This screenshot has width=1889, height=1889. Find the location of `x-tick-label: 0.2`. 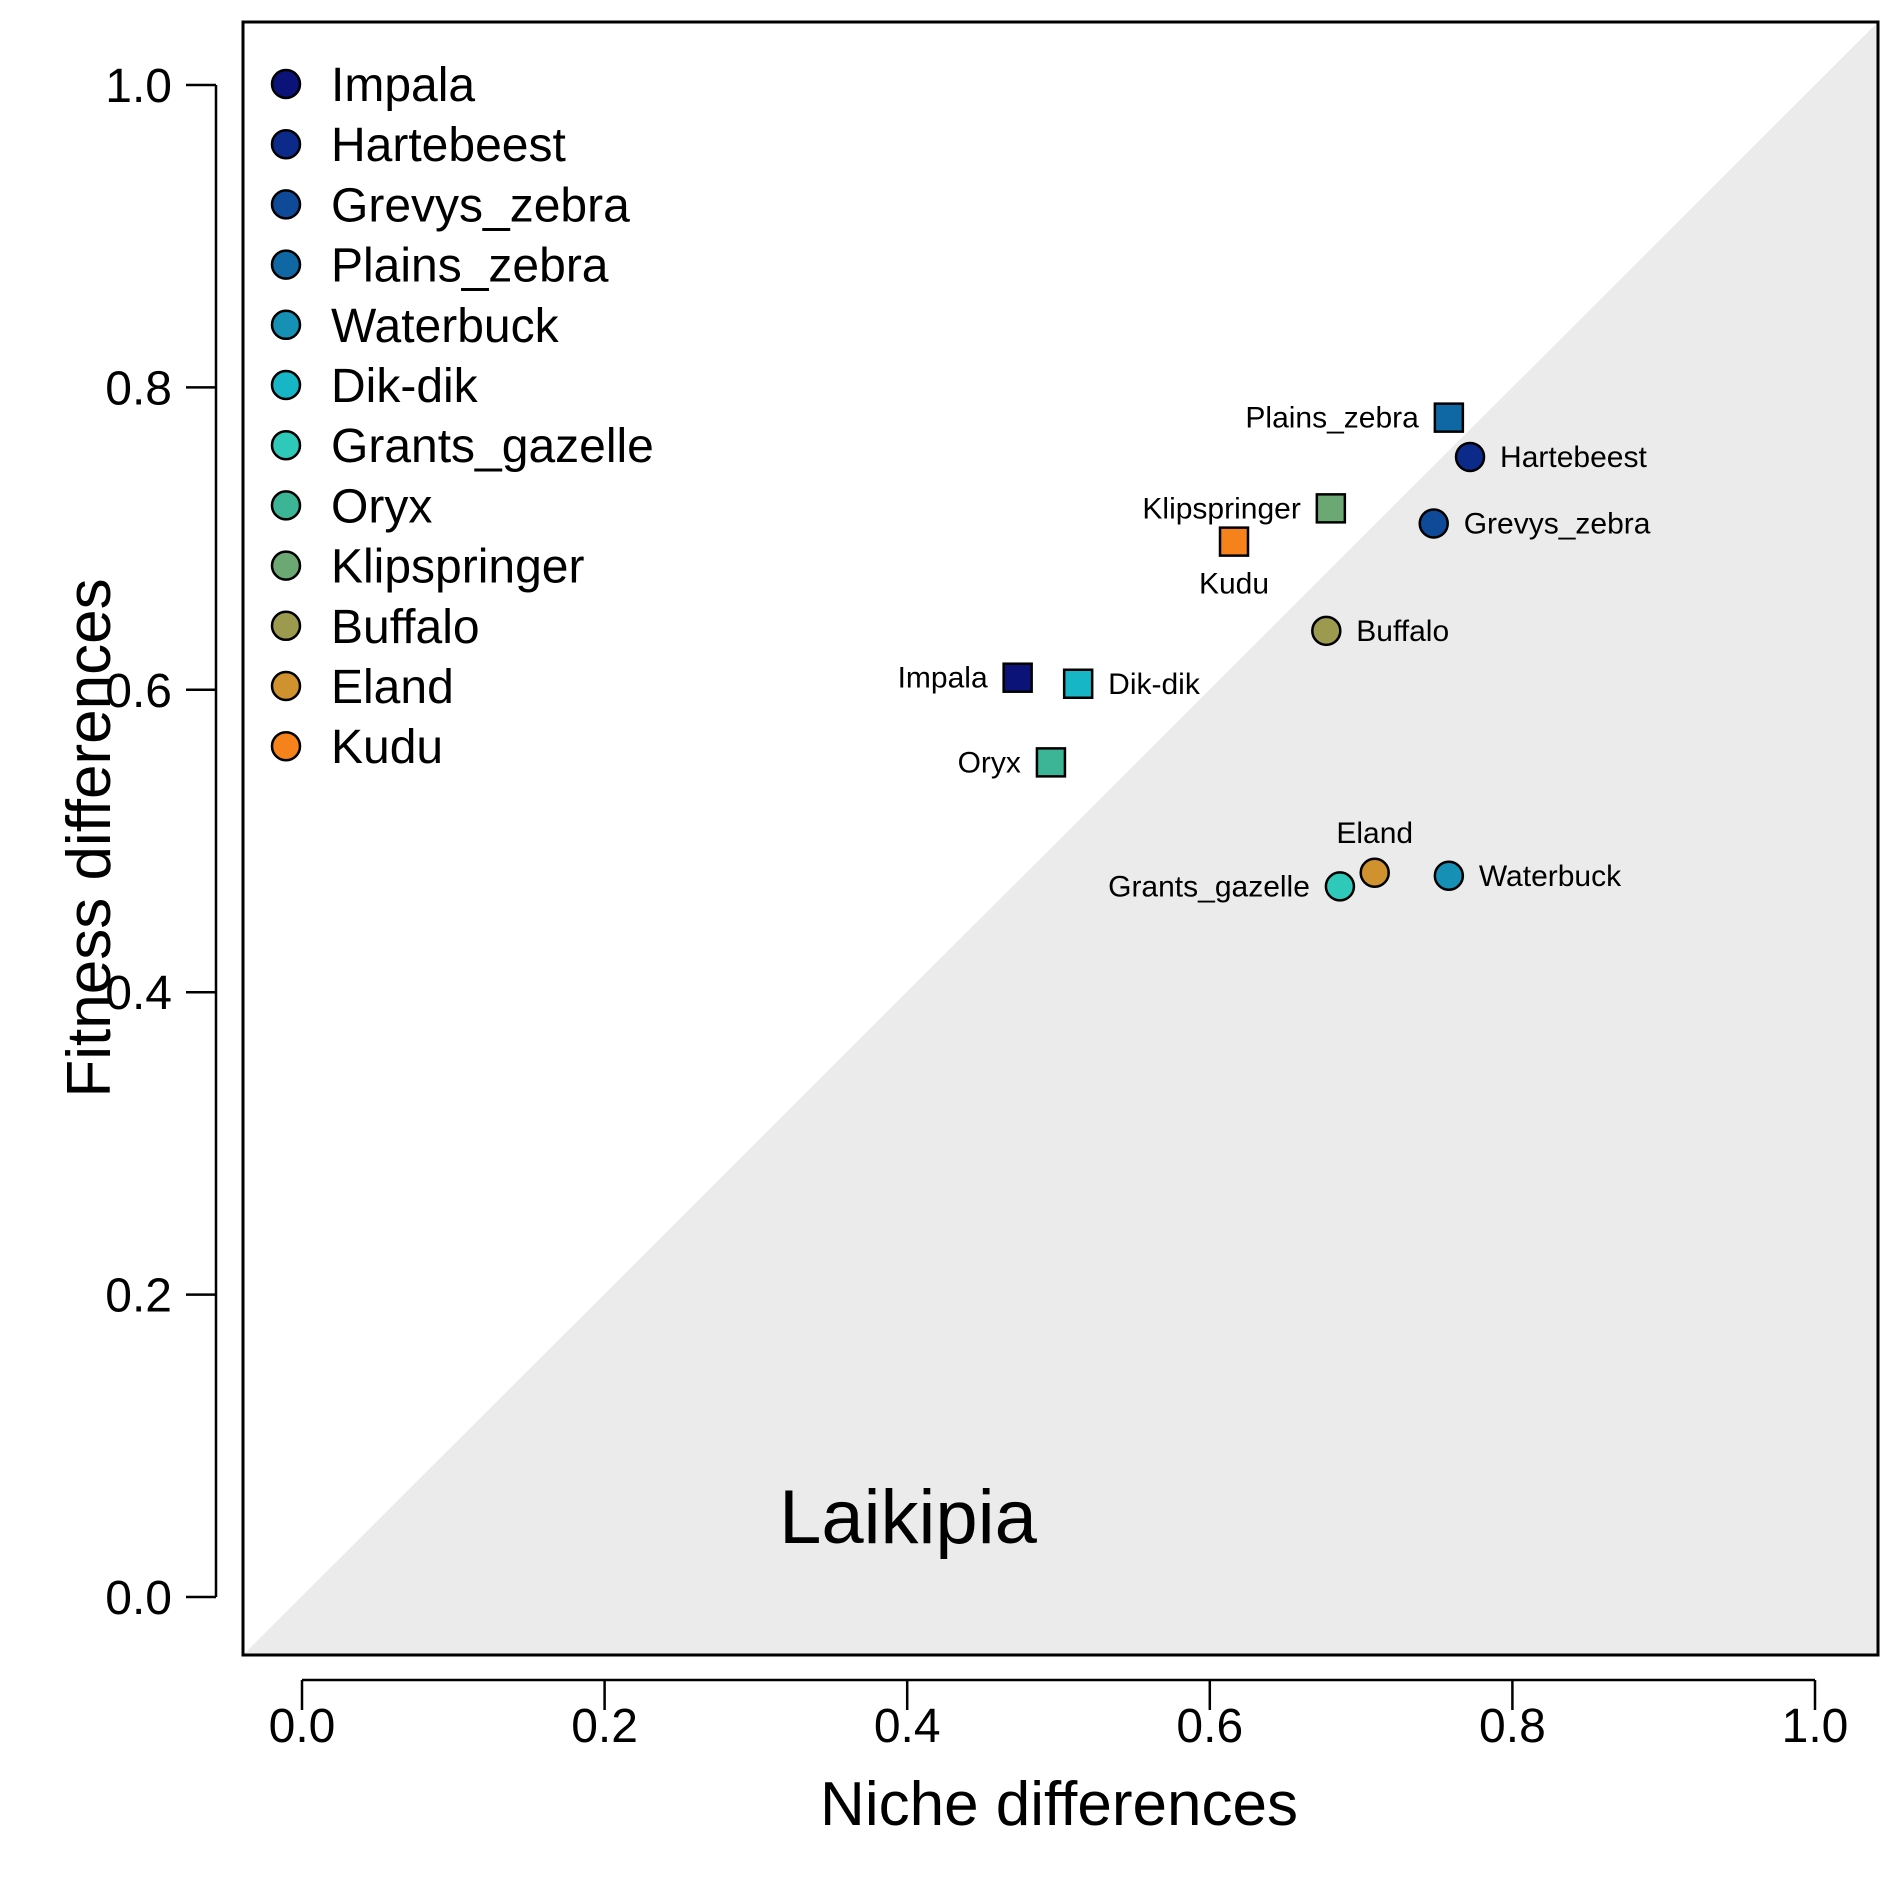

x-tick-label: 0.2 is located at coordinates (604, 1726).